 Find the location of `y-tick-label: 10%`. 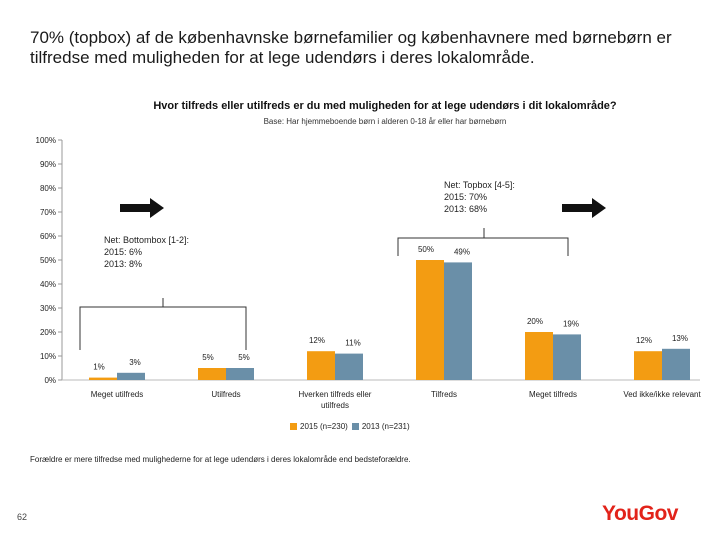

y-tick-label: 10% is located at coordinates (48, 356).